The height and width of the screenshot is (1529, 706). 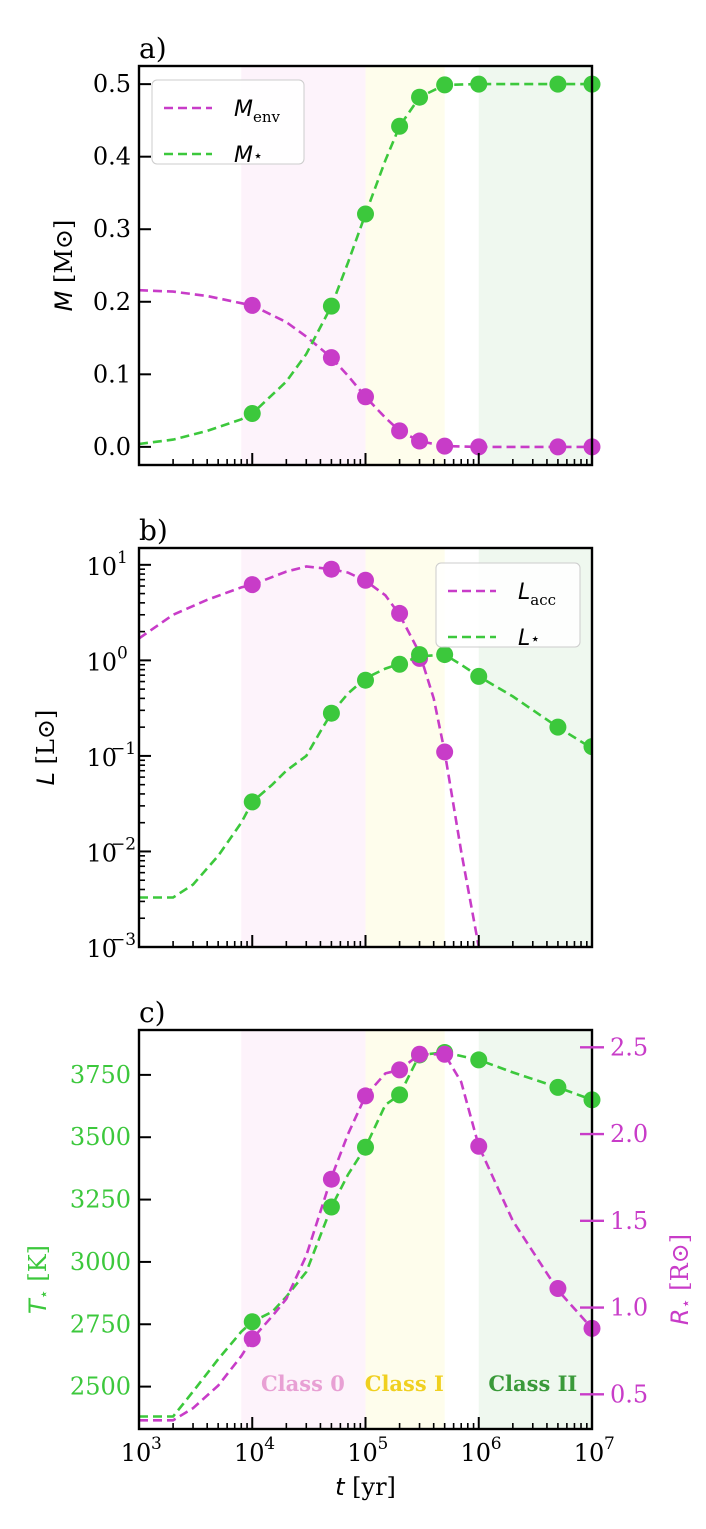 What do you see at coordinates (629, 1134) in the screenshot?
I see `y-right-tick-label: 2.0` at bounding box center [629, 1134].